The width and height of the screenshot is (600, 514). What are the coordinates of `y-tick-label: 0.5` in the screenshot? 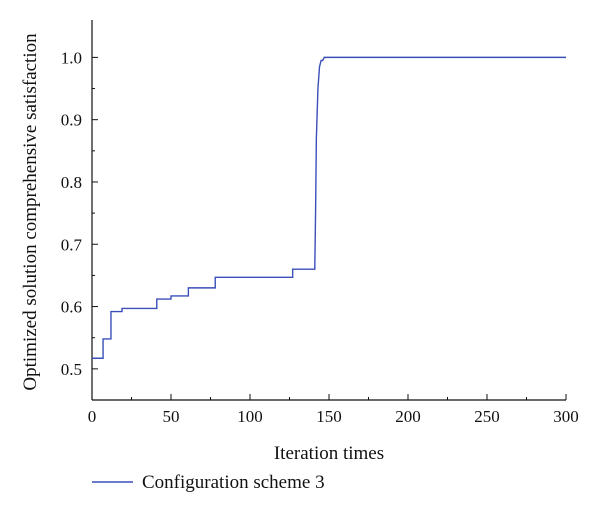 It's located at (71, 369).